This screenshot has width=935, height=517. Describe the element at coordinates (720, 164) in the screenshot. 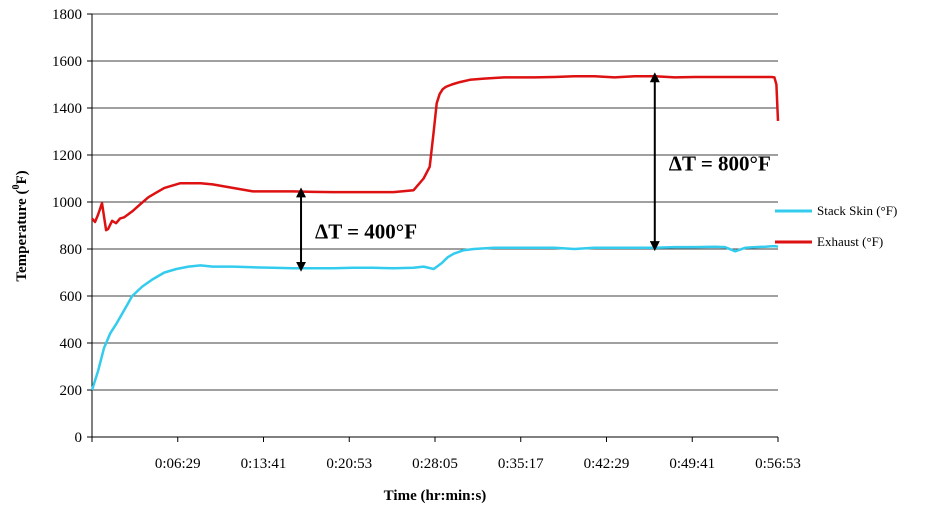

I see `delta-t-label: ΔT = 800°F` at that location.